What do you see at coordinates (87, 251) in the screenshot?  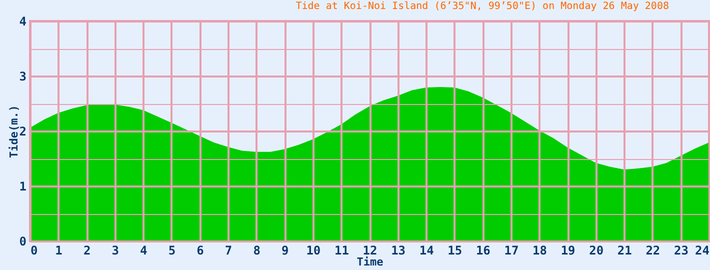 I see `x-tick-label: 2` at bounding box center [87, 251].